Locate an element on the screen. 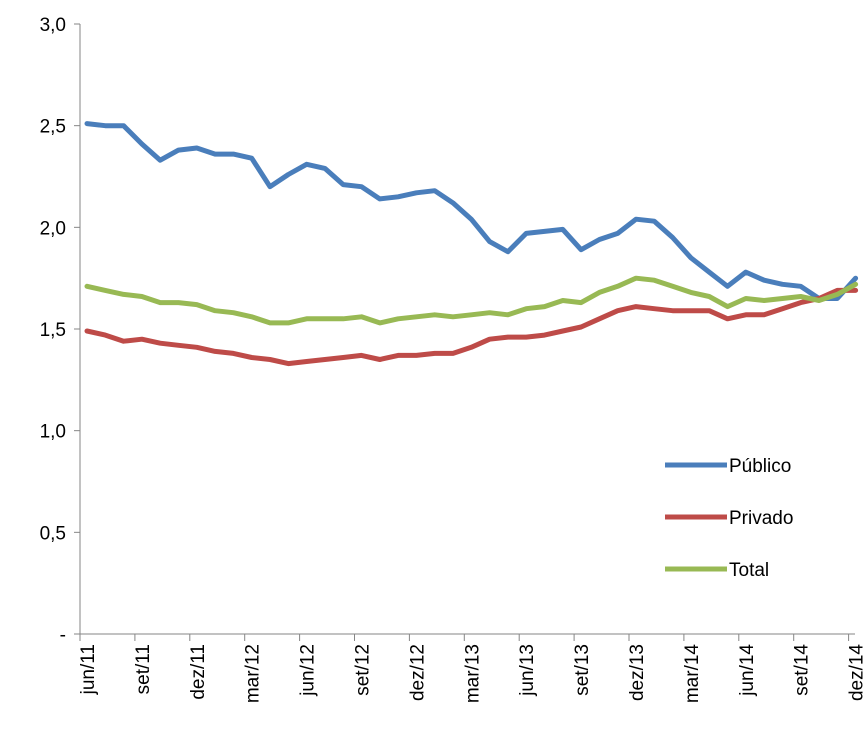 Image resolution: width=863 pixels, height=736 pixels. x-tick-label: jun/13 is located at coordinates (527, 670).